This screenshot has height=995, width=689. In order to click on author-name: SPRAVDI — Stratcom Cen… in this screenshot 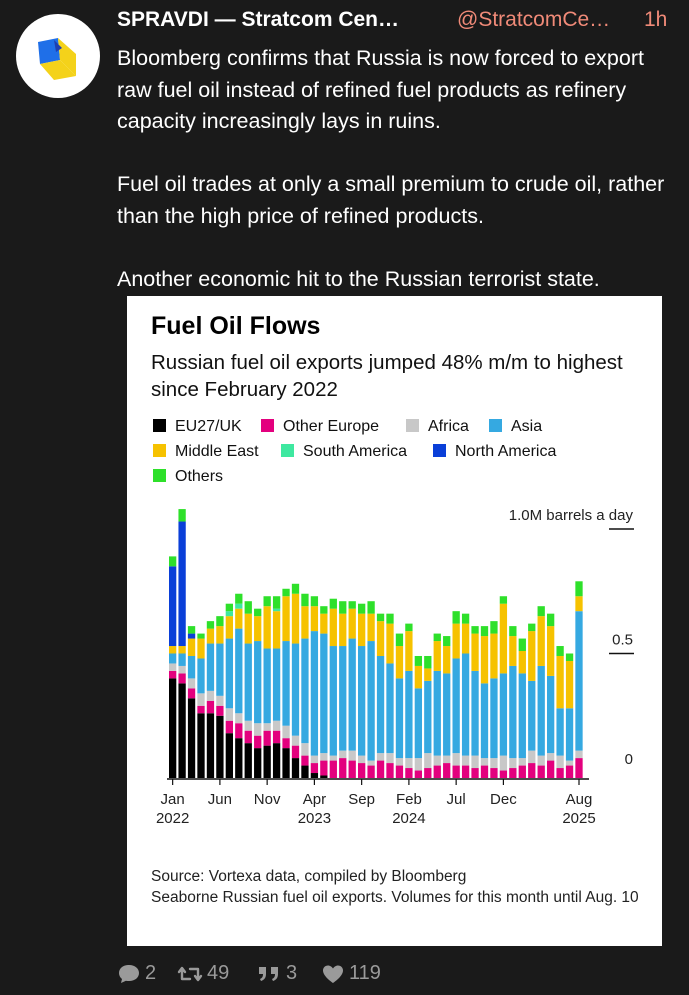, I will do `click(258, 19)`.